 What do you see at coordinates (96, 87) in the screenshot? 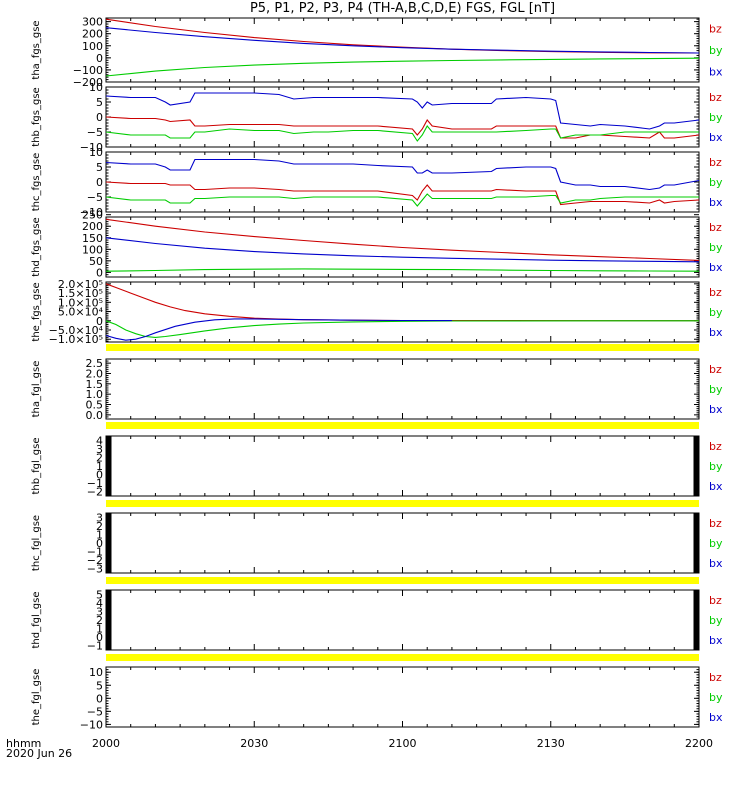
I see `y-tick-label-1-0: 10` at bounding box center [96, 87].